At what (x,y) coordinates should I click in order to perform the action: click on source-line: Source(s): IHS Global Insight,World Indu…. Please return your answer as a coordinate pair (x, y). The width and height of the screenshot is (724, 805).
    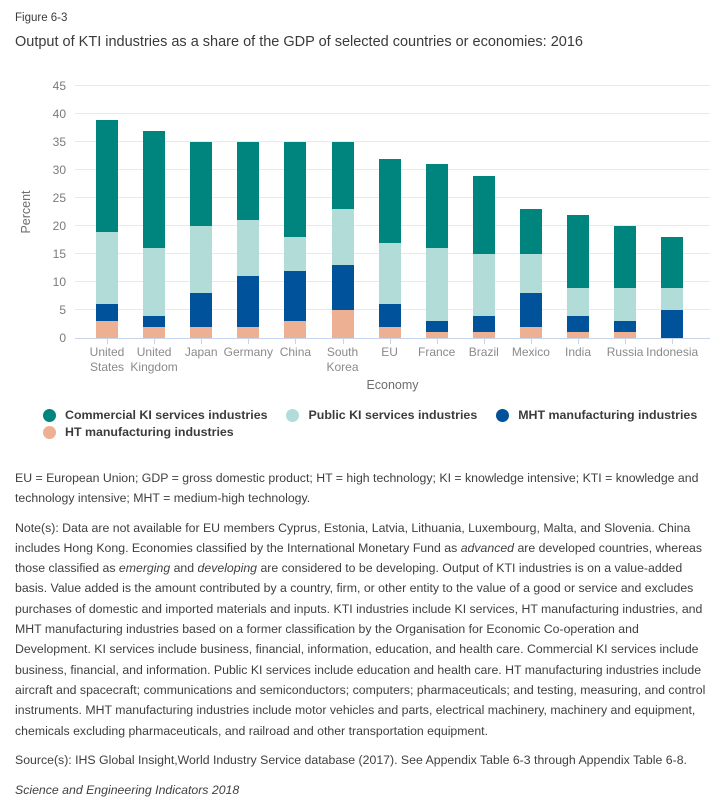
    Looking at the image, I should click on (351, 759).